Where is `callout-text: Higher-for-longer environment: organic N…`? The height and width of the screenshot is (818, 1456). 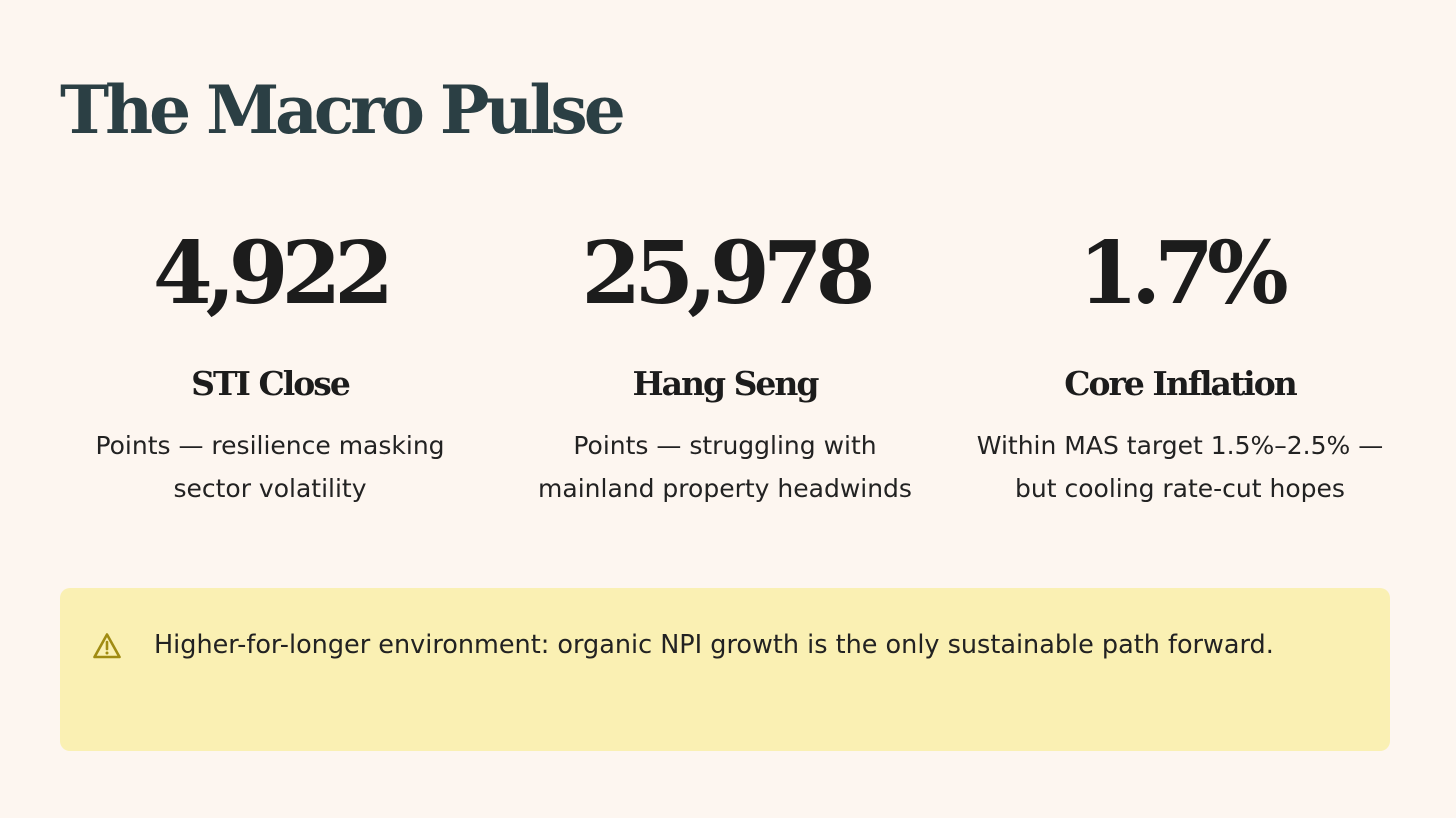 callout-text: Higher-for-longer environment: organic N… is located at coordinates (714, 645).